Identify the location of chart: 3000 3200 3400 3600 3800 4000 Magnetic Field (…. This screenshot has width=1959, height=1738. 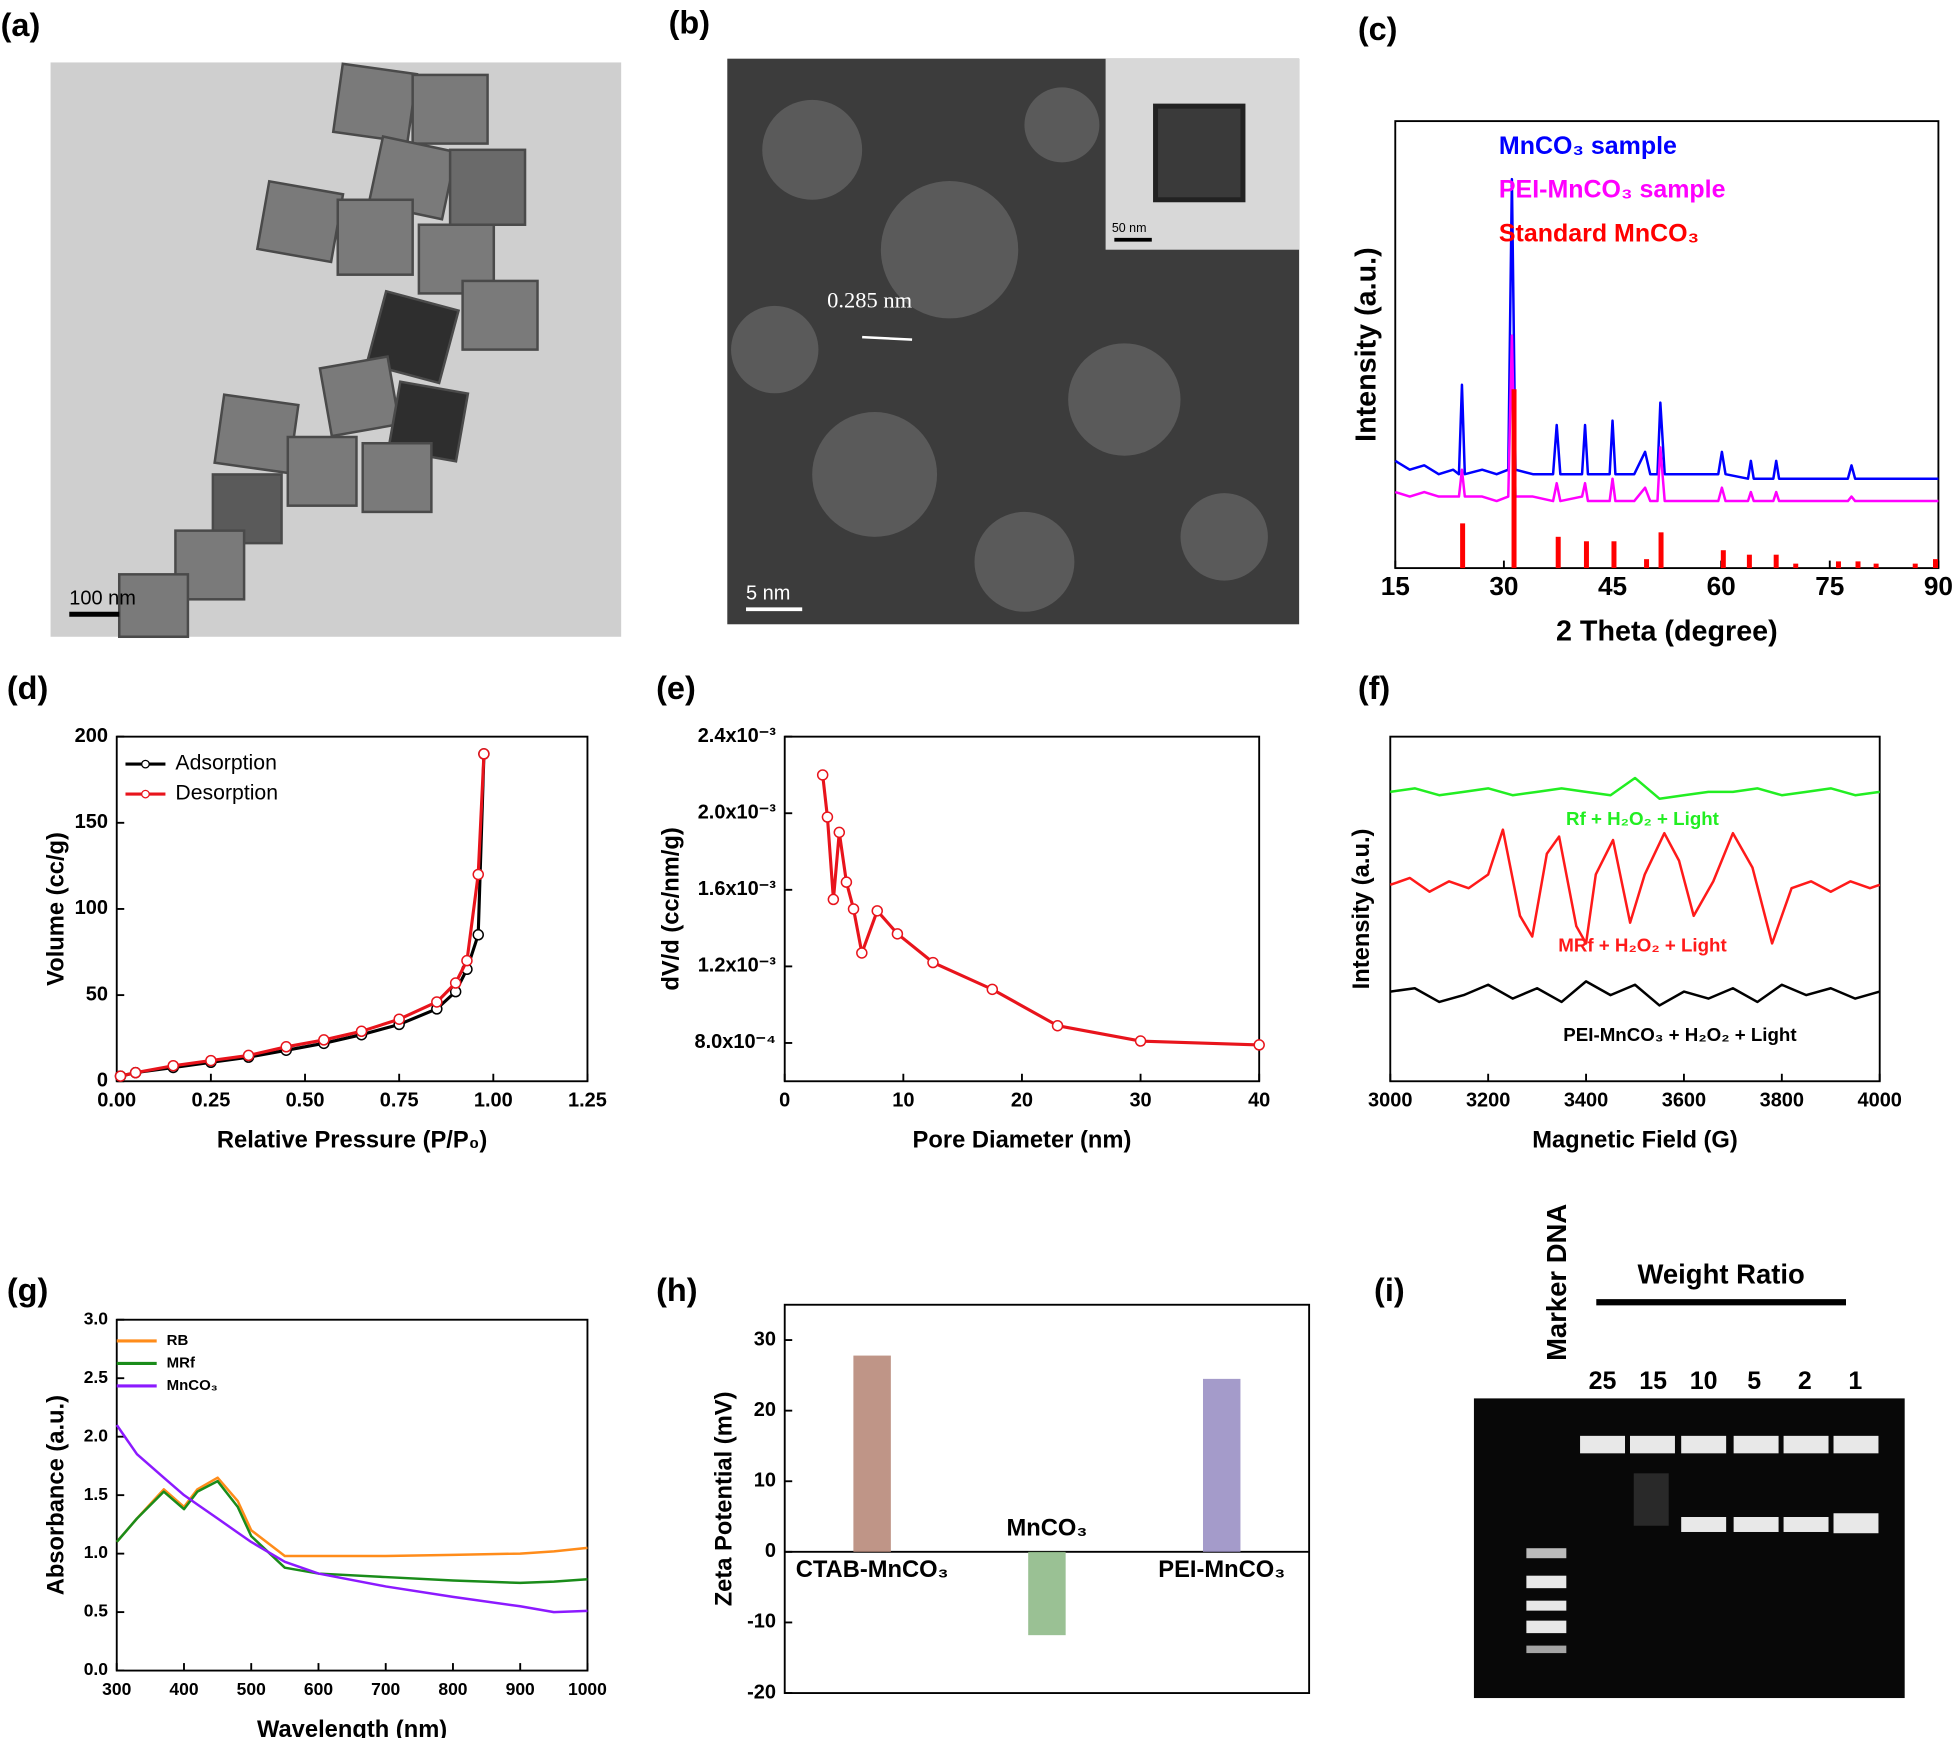
(1625, 944).